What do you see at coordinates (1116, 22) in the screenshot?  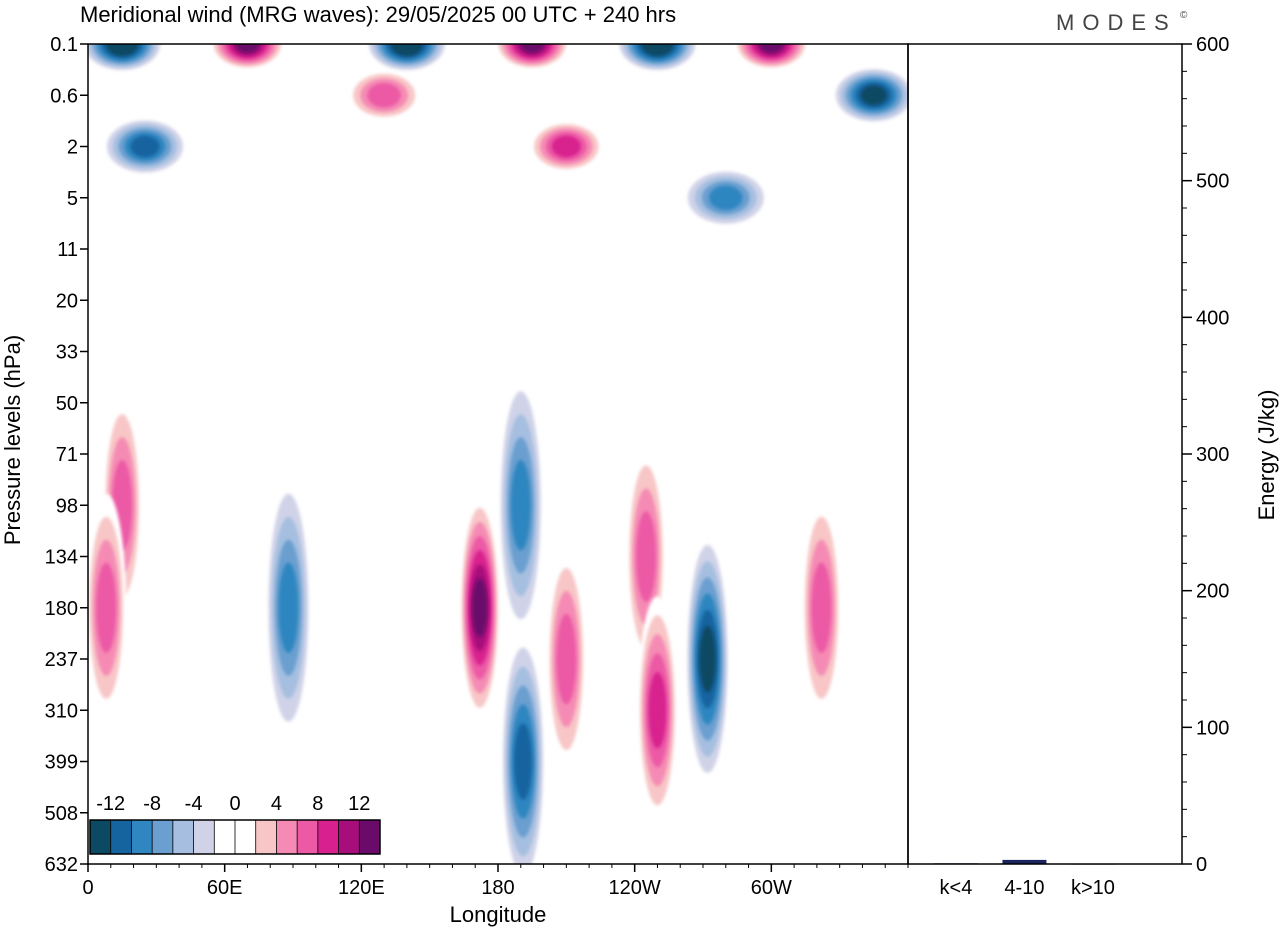 I see `modes-logo: MODES` at bounding box center [1116, 22].